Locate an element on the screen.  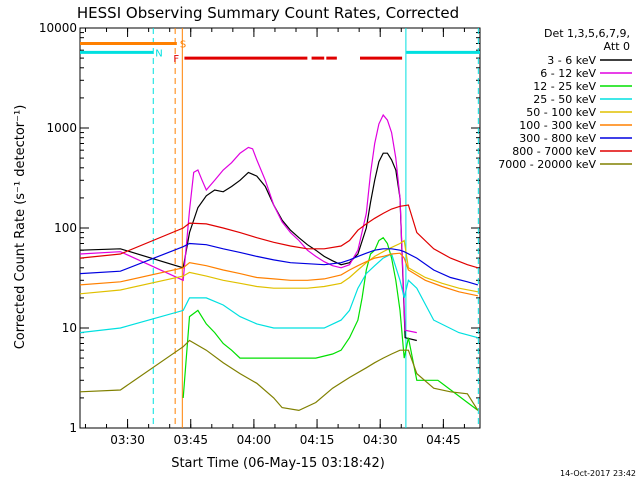
x-tick-label-1: 03:45 is located at coordinates (190, 440).